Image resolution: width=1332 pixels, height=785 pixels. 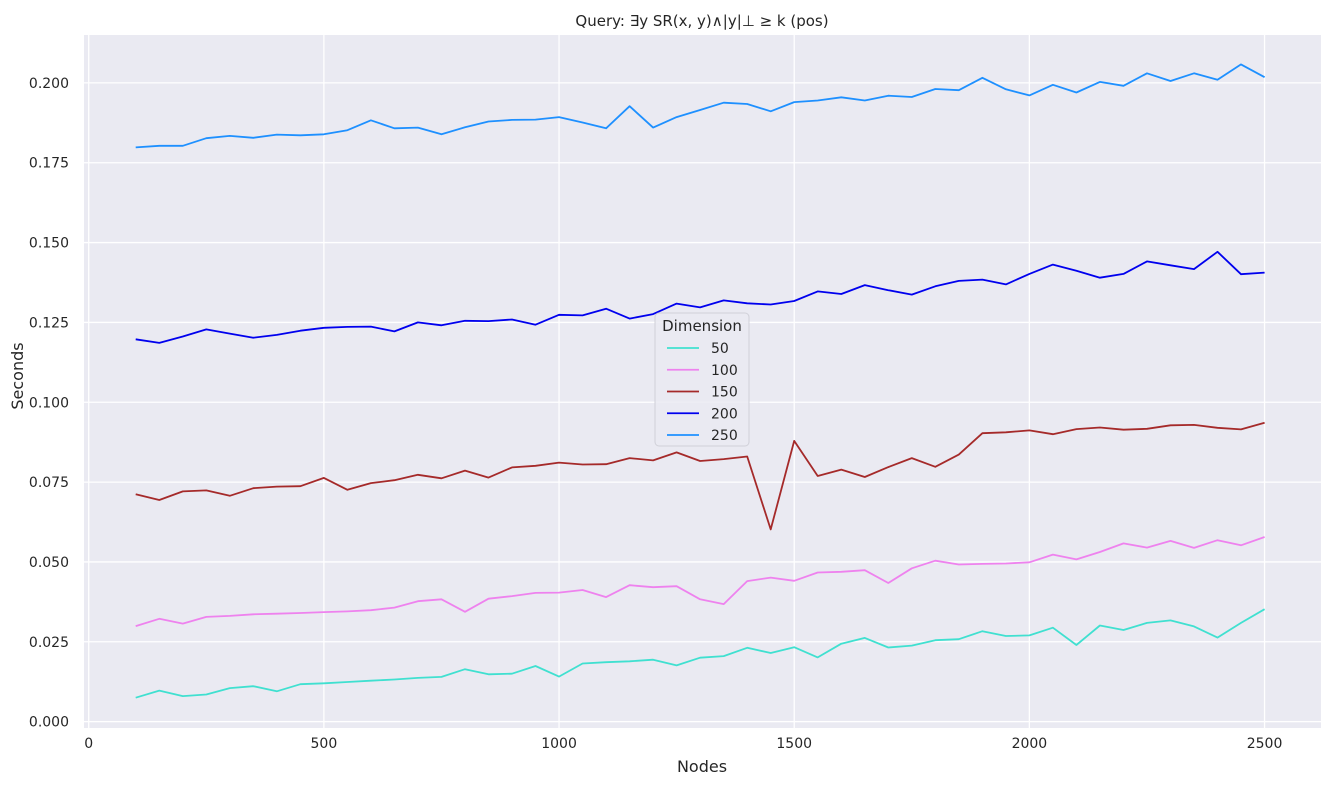 What do you see at coordinates (324, 744) in the screenshot?
I see `x-tick-label: 500` at bounding box center [324, 744].